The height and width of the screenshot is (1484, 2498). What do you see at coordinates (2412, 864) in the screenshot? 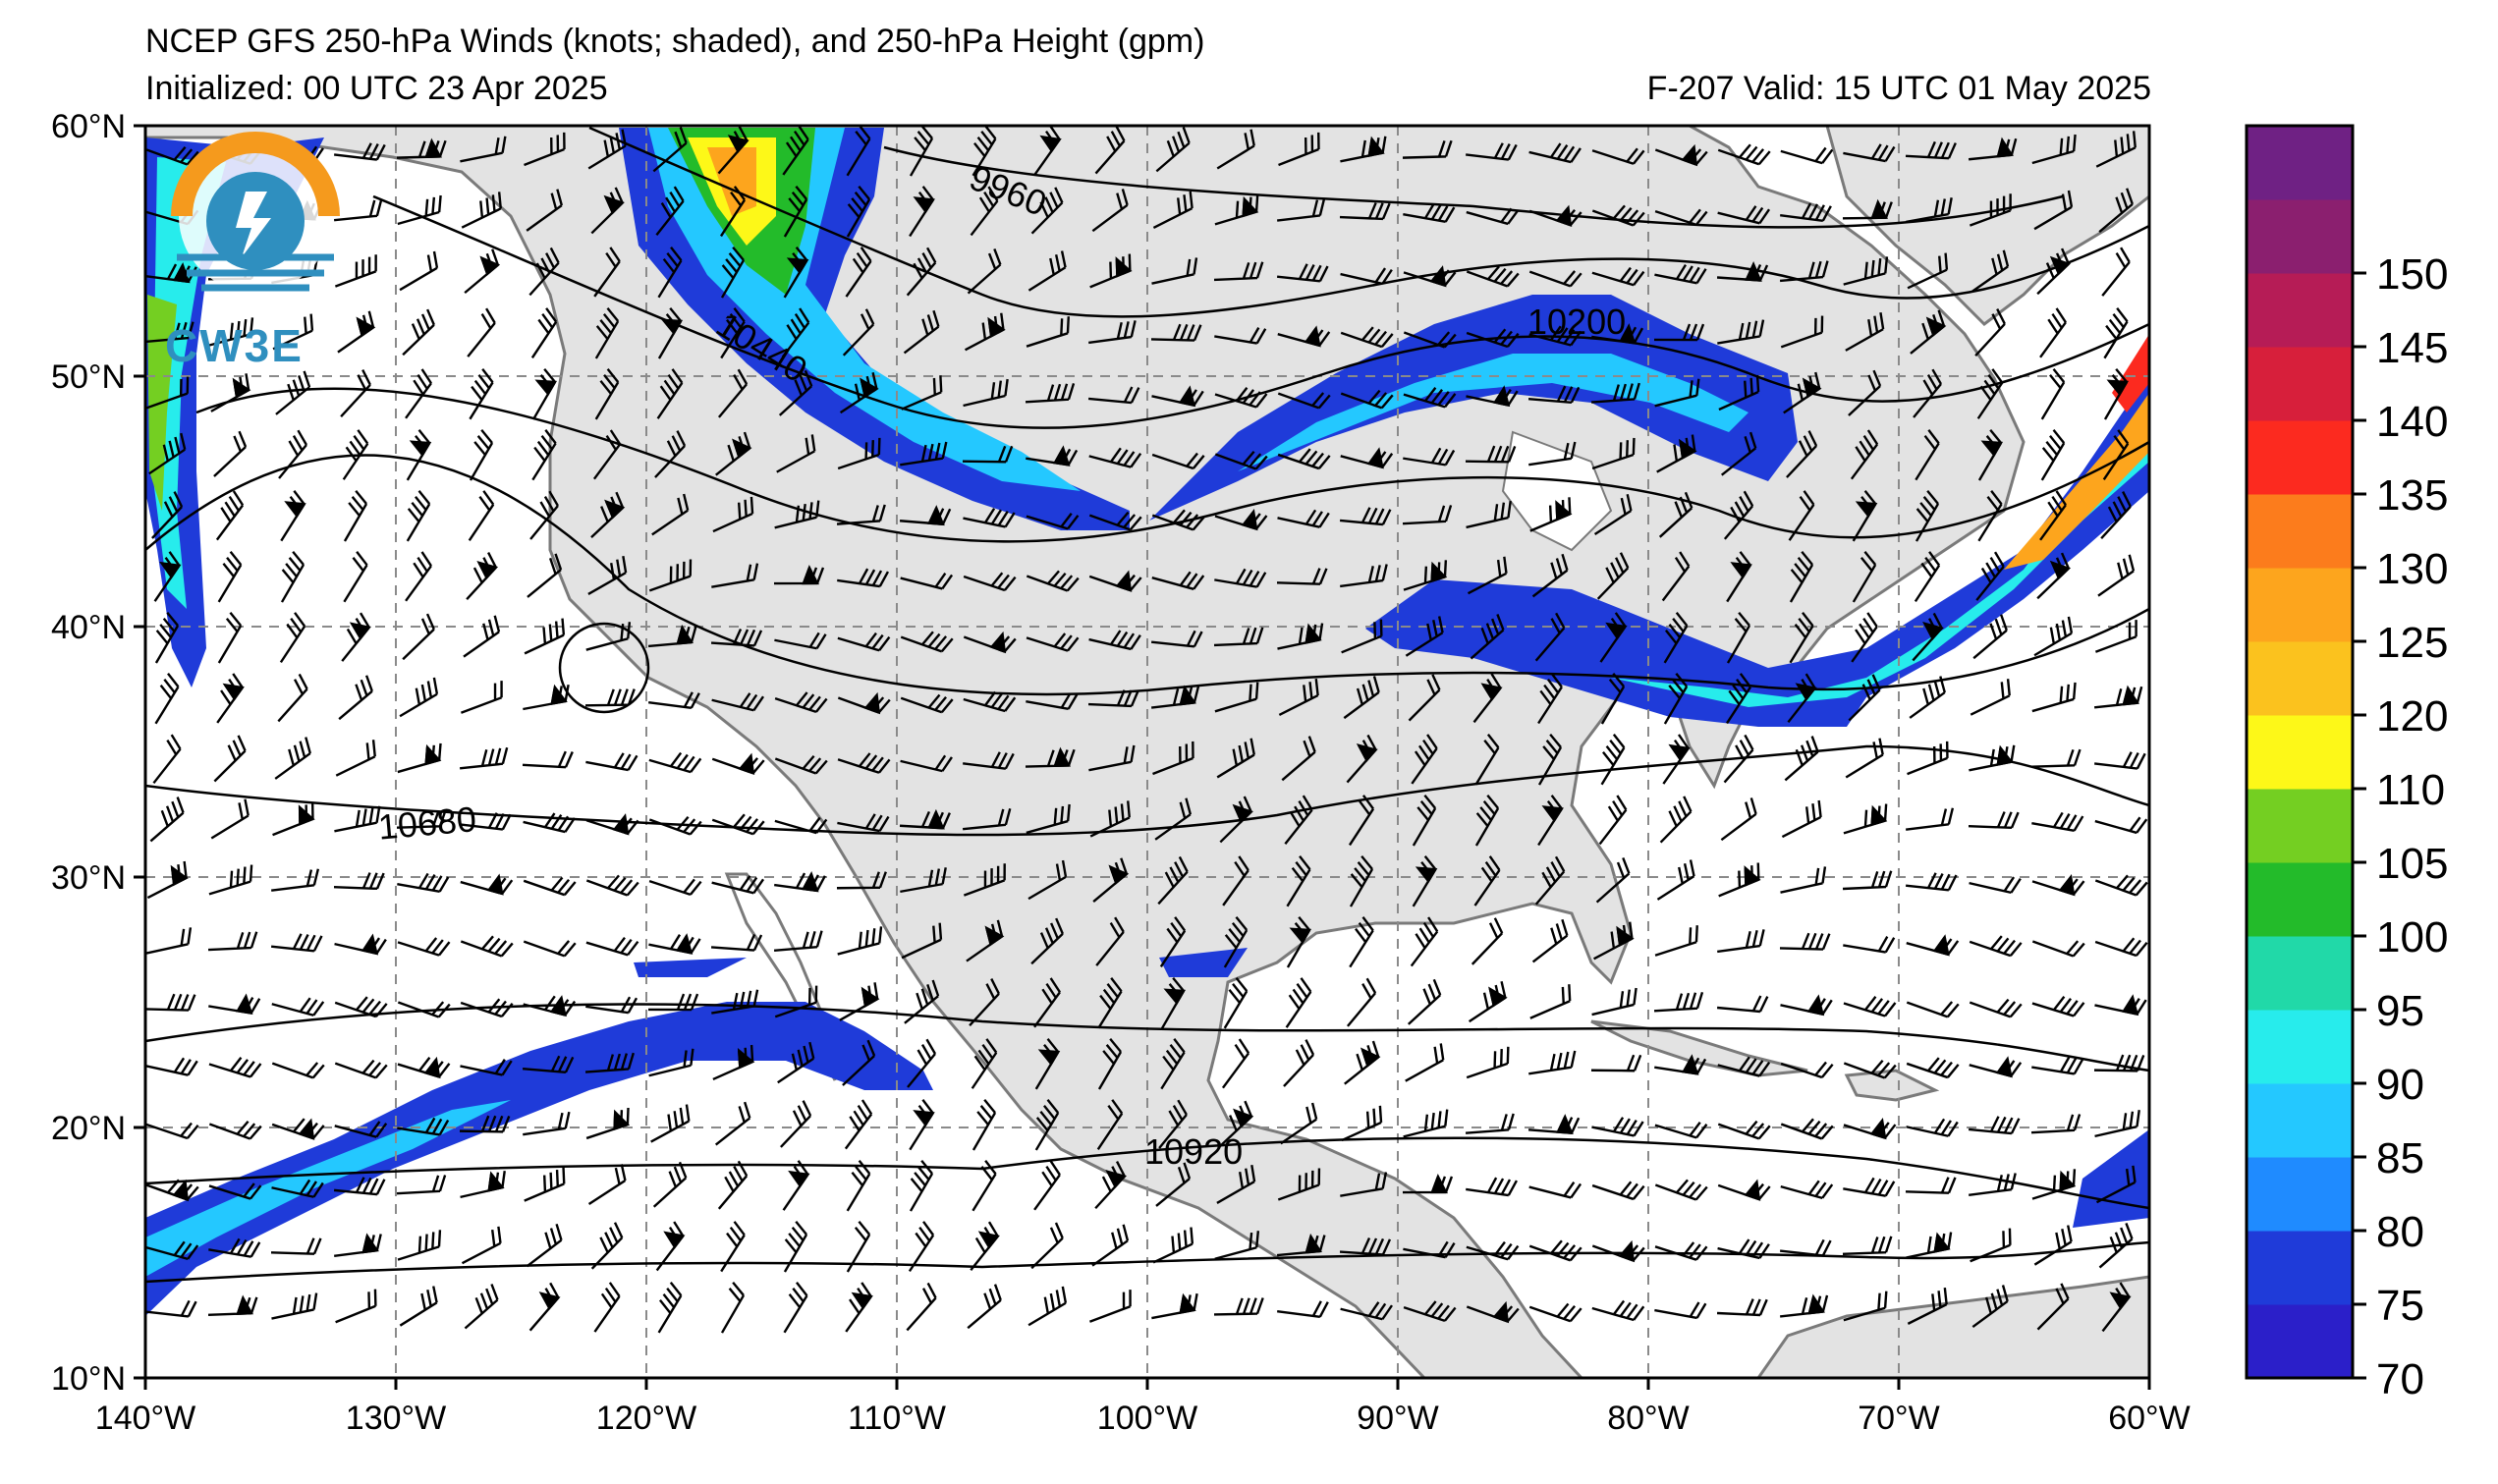
I see `colorbar-label: 105` at bounding box center [2412, 864].